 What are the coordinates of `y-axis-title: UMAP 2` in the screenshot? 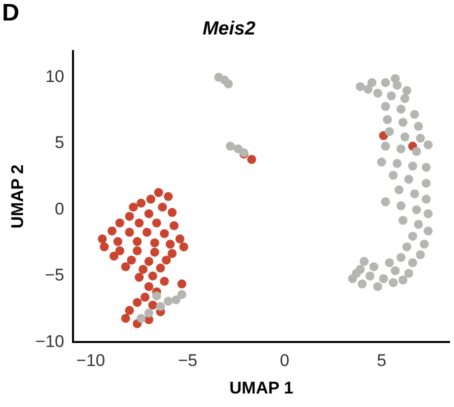 It's located at (17, 196).